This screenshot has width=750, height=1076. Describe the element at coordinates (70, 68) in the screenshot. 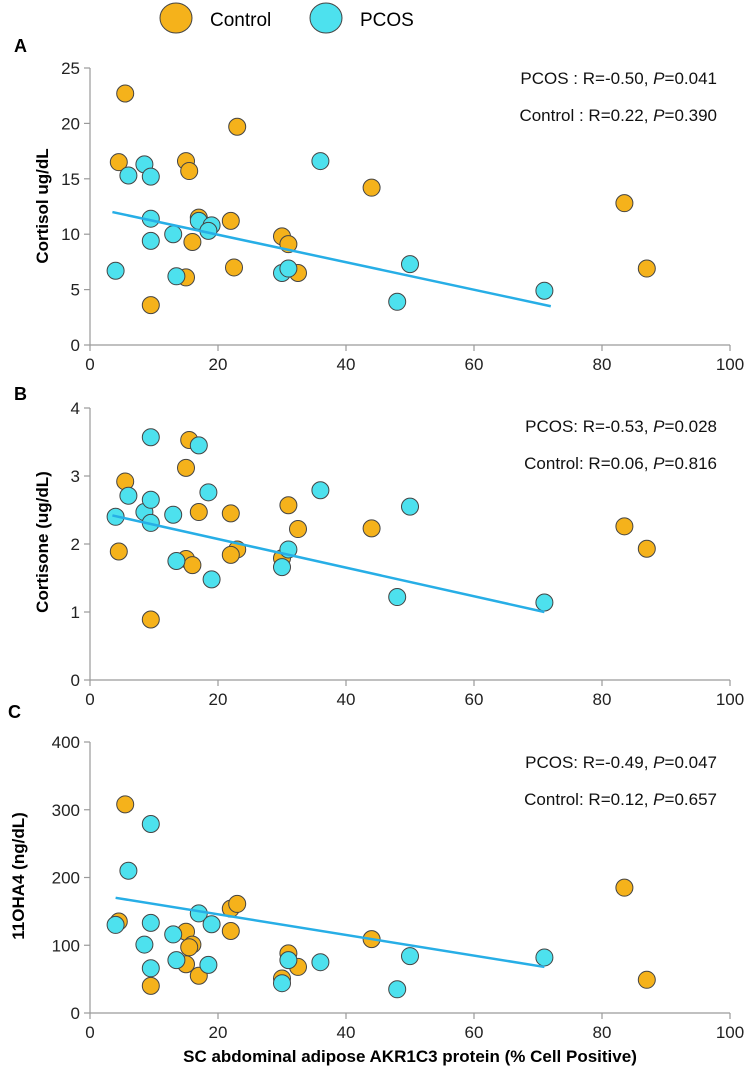

I see `y-tick-label: 25` at that location.